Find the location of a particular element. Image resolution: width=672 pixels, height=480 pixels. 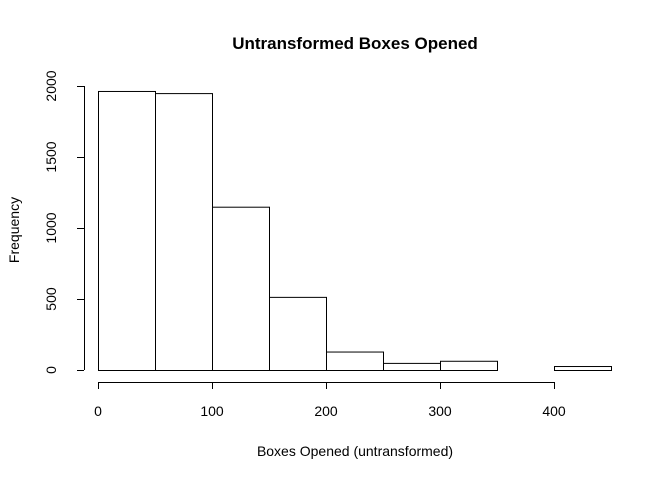

x-tick-label-300: 300 is located at coordinates (440, 411).